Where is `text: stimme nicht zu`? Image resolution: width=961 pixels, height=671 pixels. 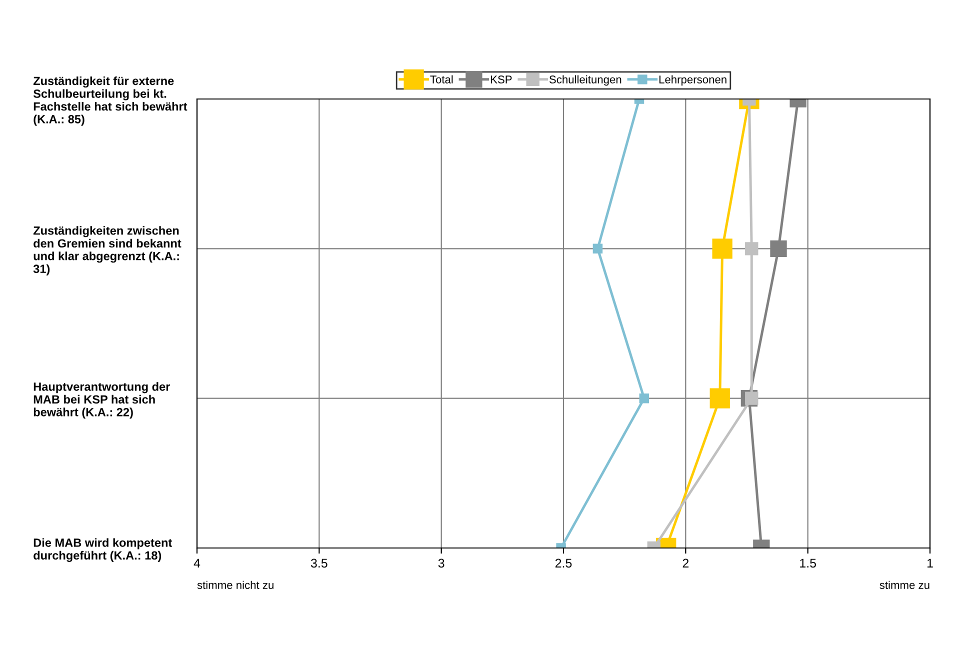 text: stimme nicht zu is located at coordinates (235, 584).